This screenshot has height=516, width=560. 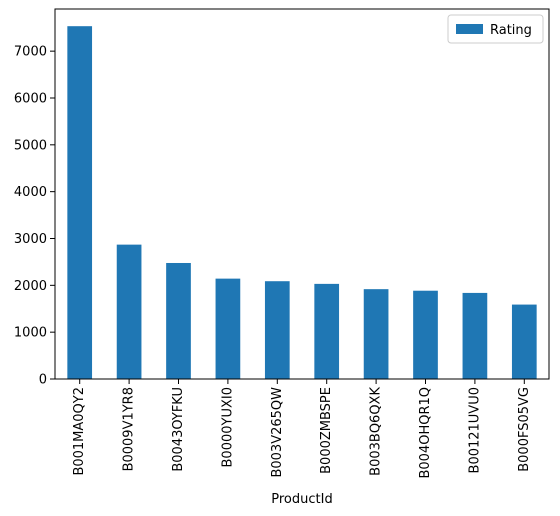 I want to click on bar-B0009V1YR8, so click(x=129, y=311).